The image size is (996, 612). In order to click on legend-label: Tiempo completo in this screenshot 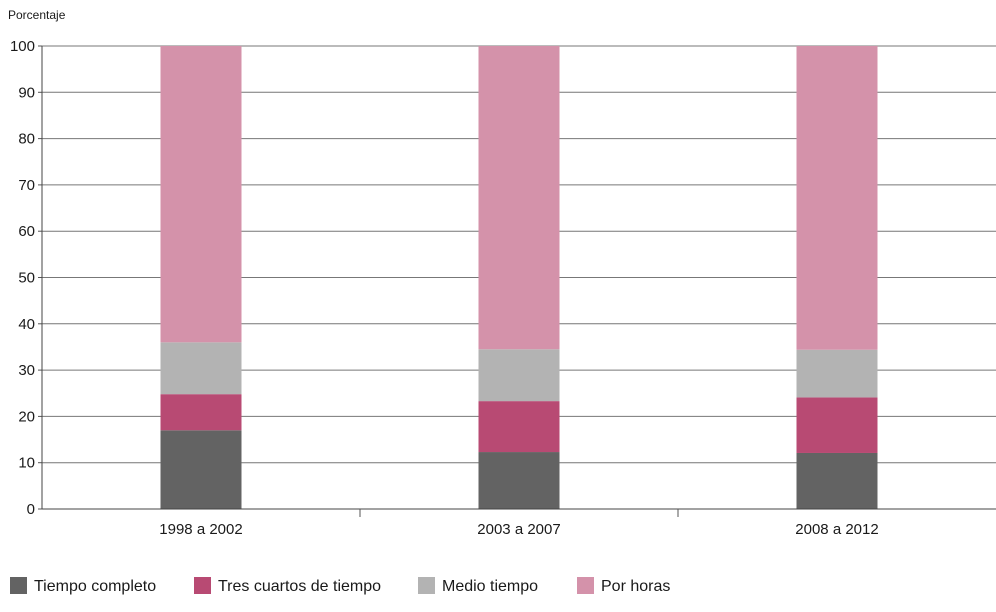, I will do `click(95, 586)`.